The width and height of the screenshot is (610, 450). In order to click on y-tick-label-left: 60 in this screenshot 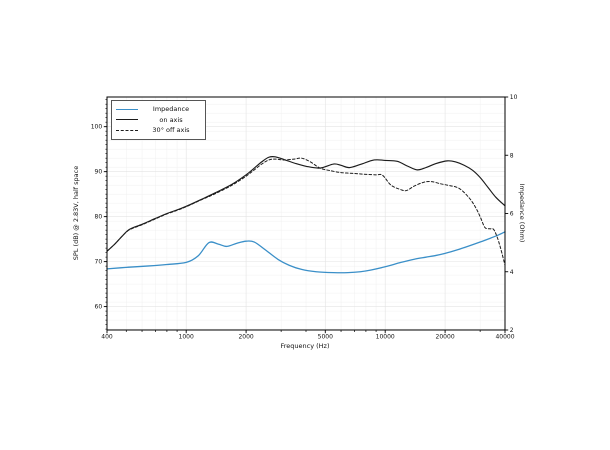, I will do `click(99, 307)`.